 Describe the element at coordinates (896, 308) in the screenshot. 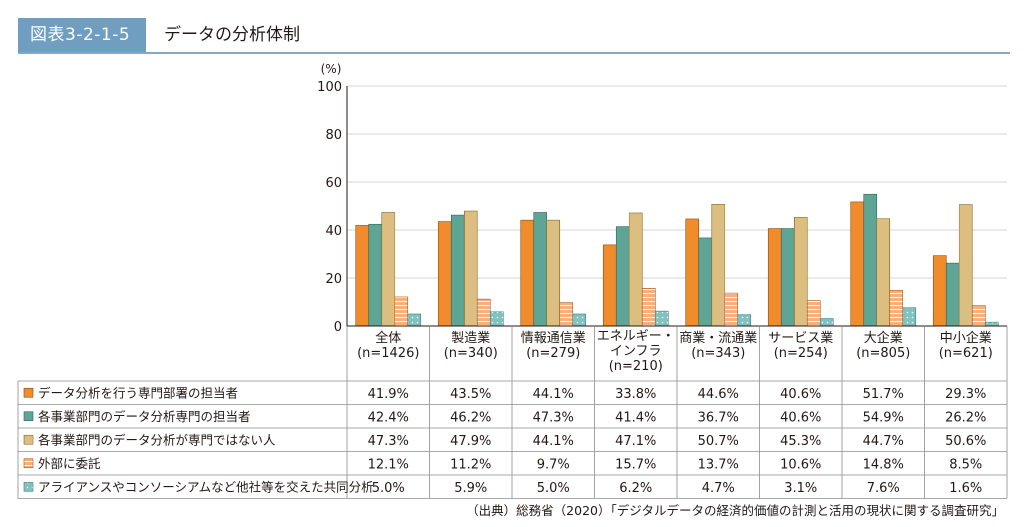

I see `bar-s3-c6` at that location.